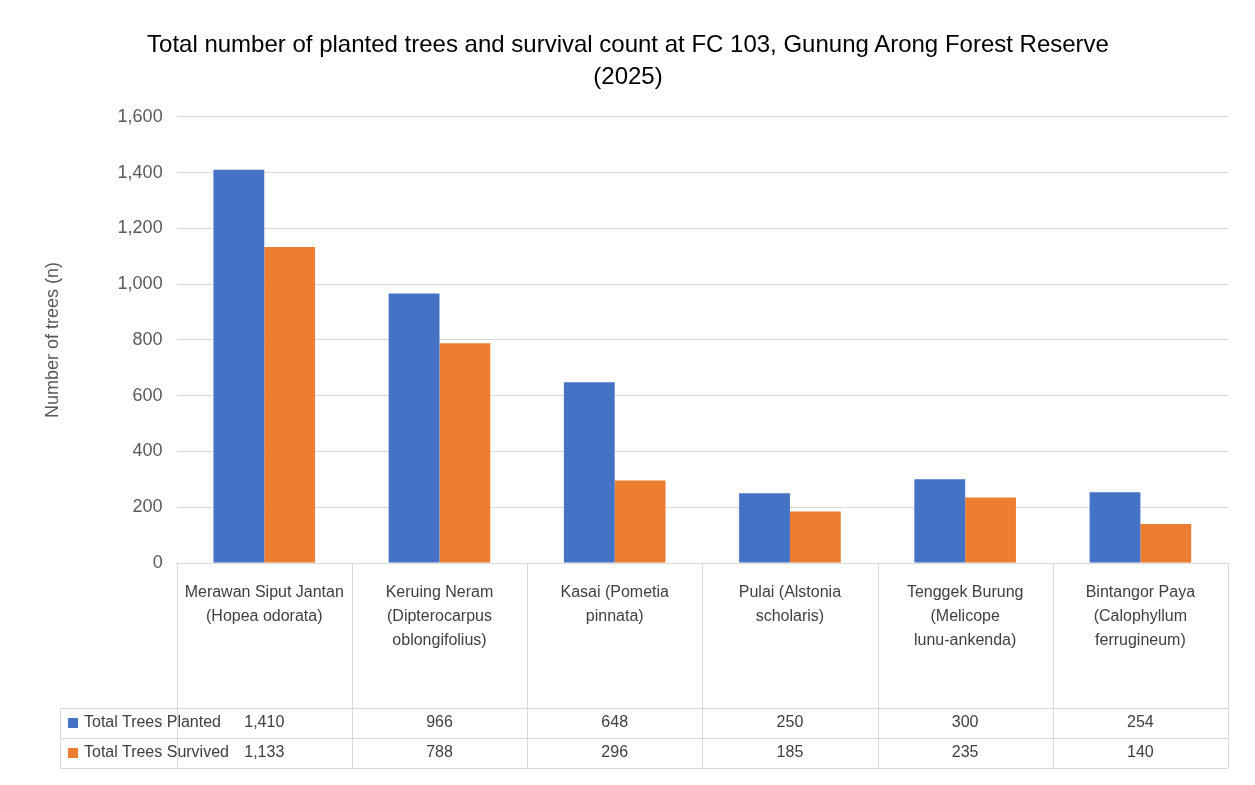 This screenshot has height=785, width=1255. What do you see at coordinates (140, 283) in the screenshot?
I see `y-tick-label: 1,000` at bounding box center [140, 283].